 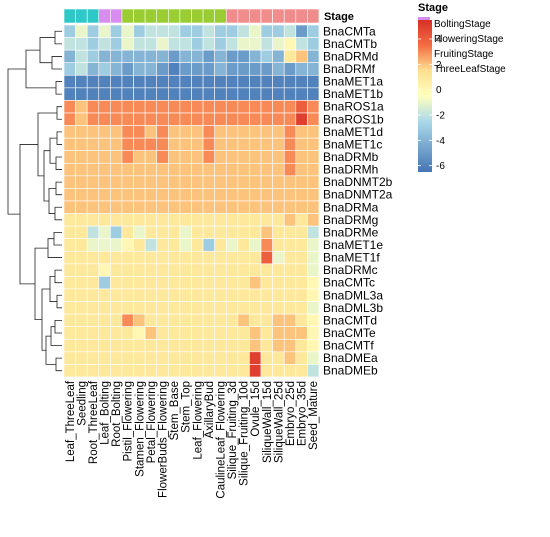 I want to click on cell-BnaMET1a-Petal_Flowering, so click(x=151, y=81).